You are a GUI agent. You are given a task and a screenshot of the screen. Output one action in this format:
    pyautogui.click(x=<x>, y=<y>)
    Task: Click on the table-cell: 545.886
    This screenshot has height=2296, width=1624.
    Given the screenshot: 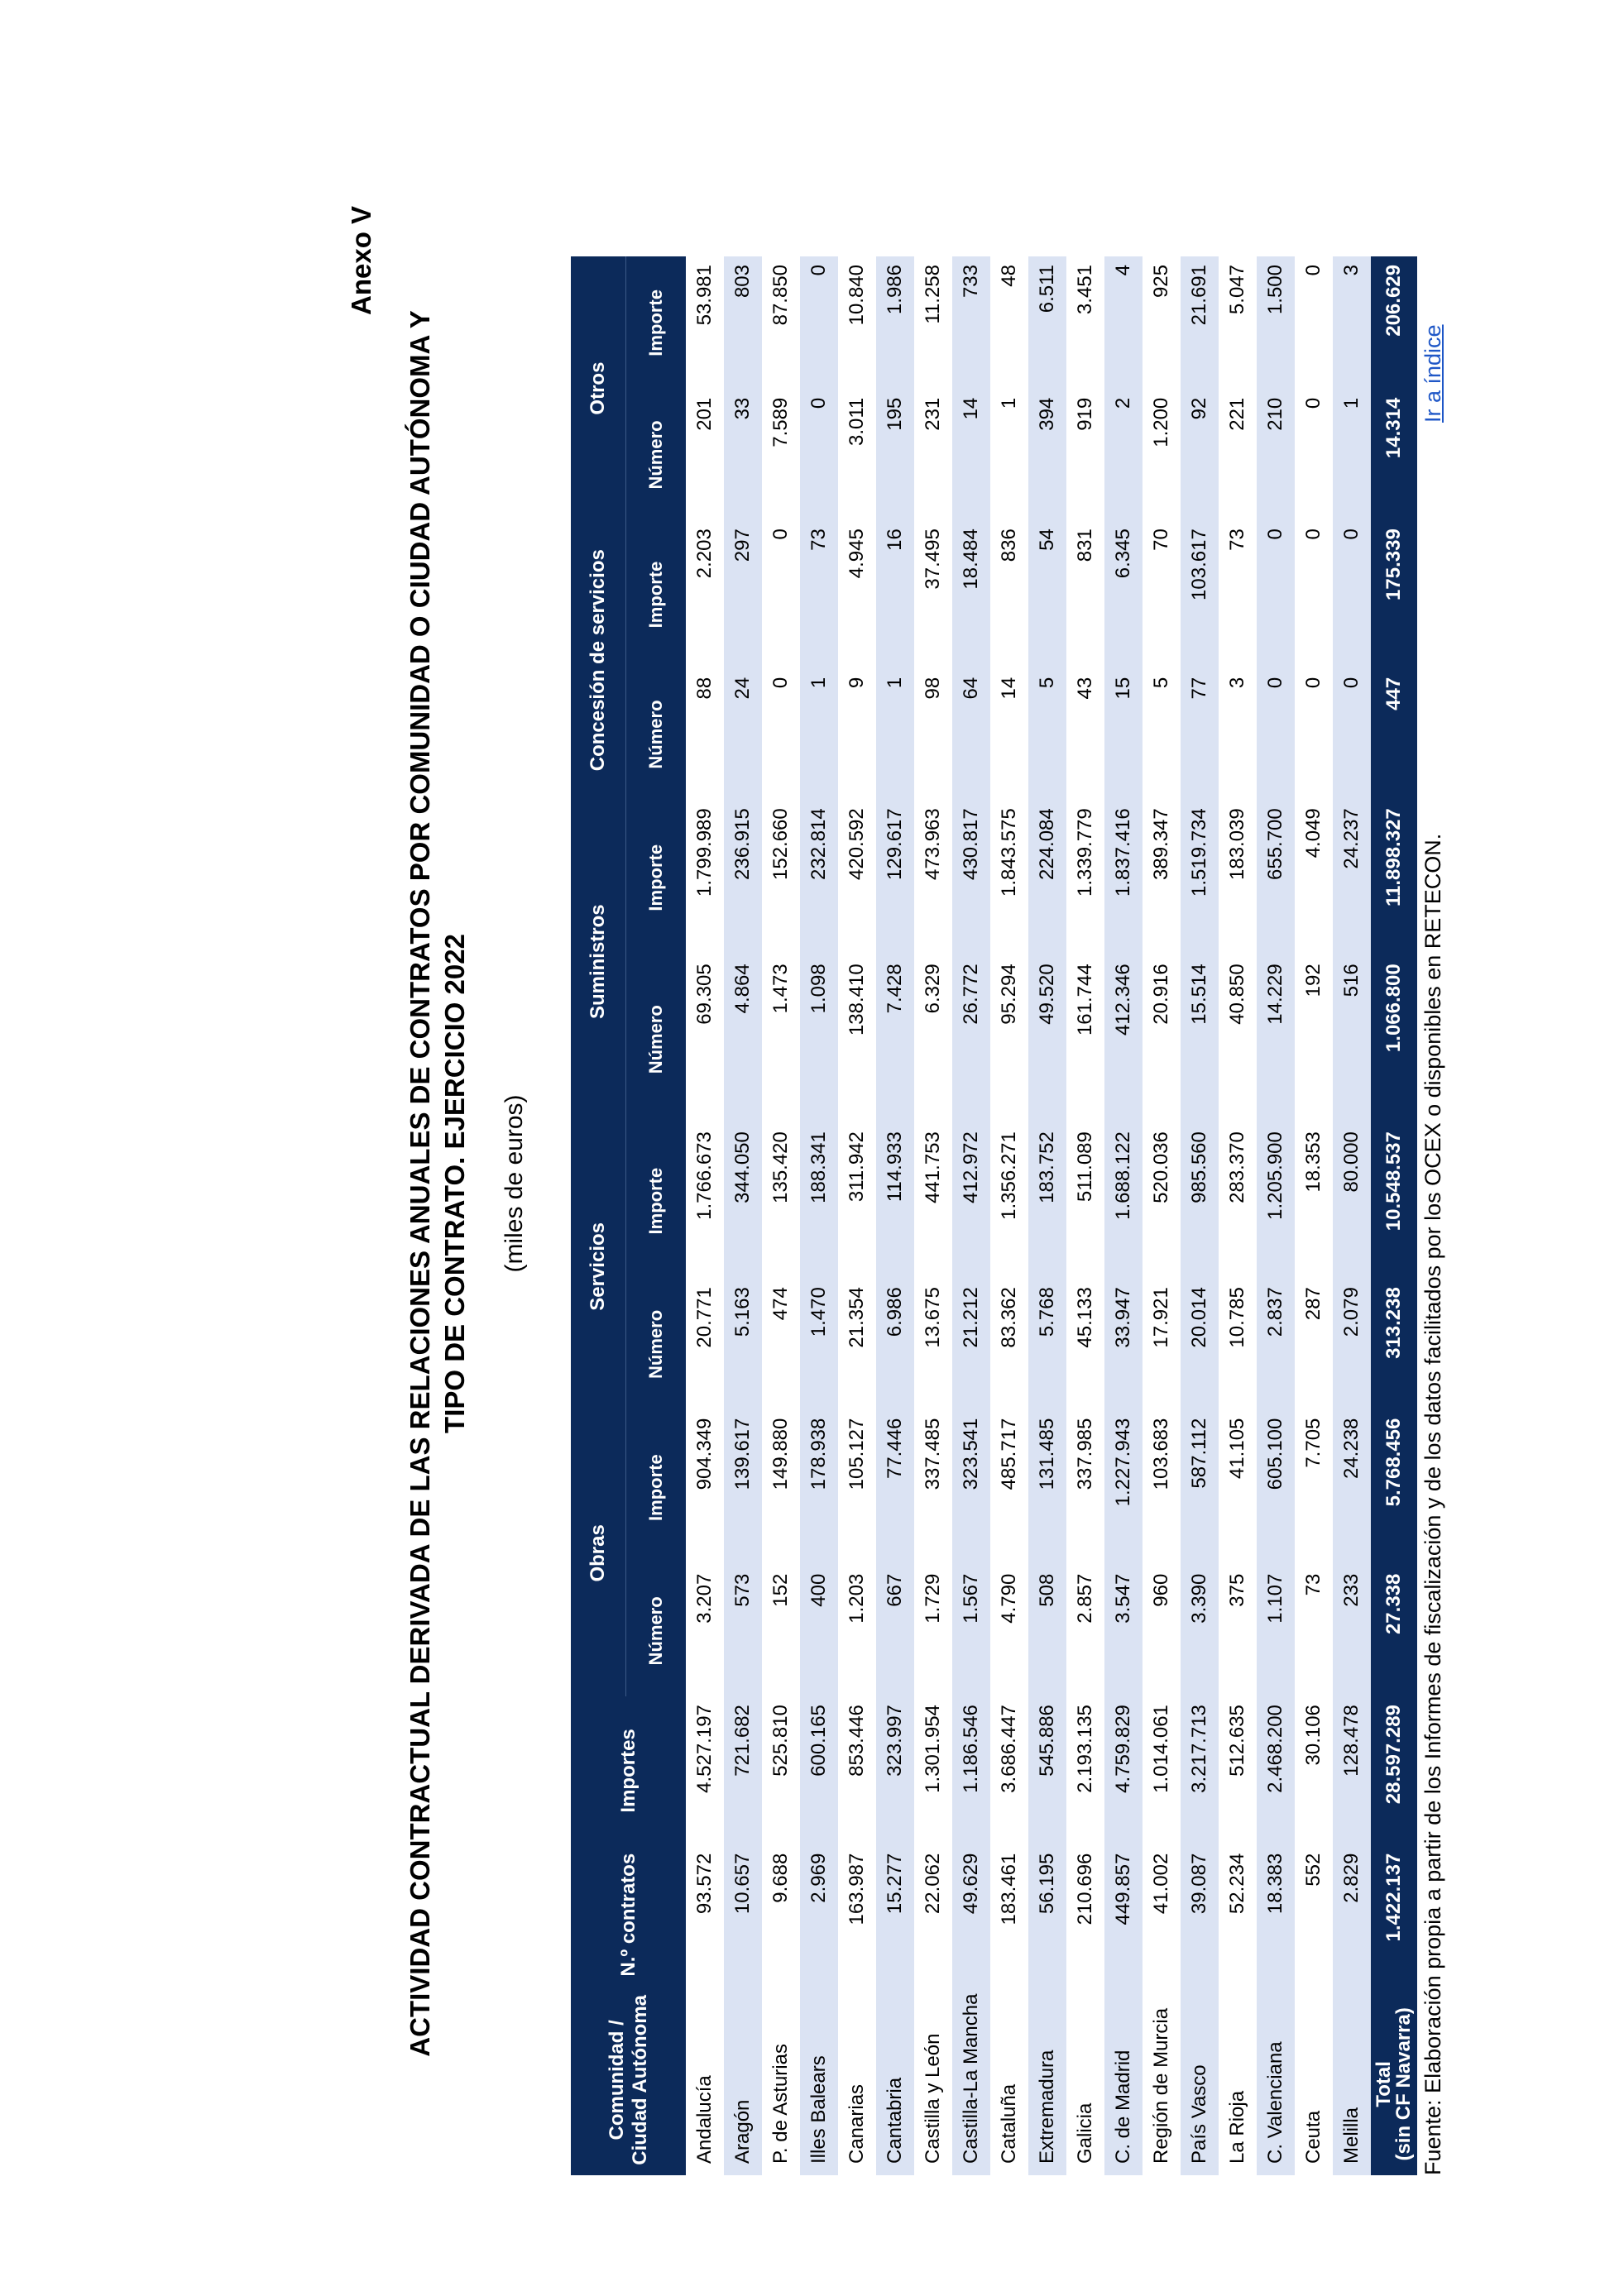 What is the action you would take?
    pyautogui.click(x=1047, y=1770)
    